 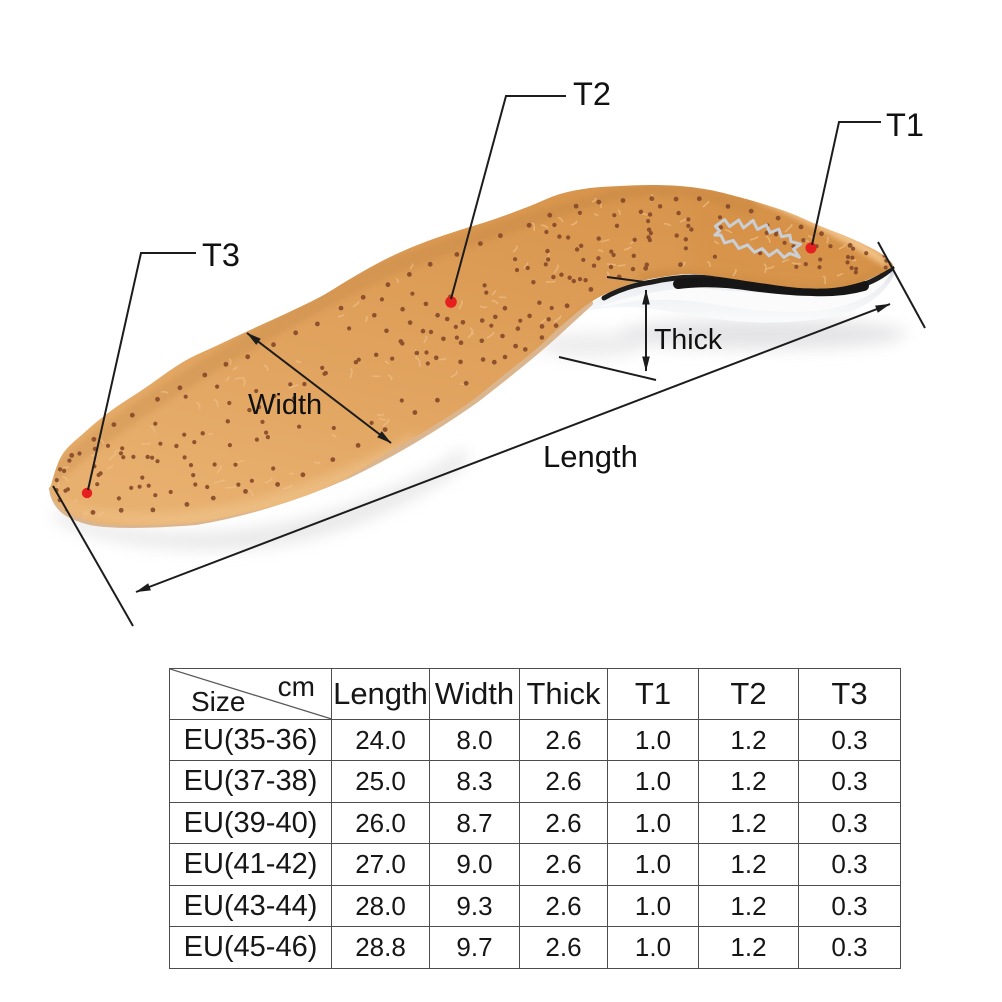 What do you see at coordinates (905, 125) in the screenshot?
I see `svg-text: T1` at bounding box center [905, 125].